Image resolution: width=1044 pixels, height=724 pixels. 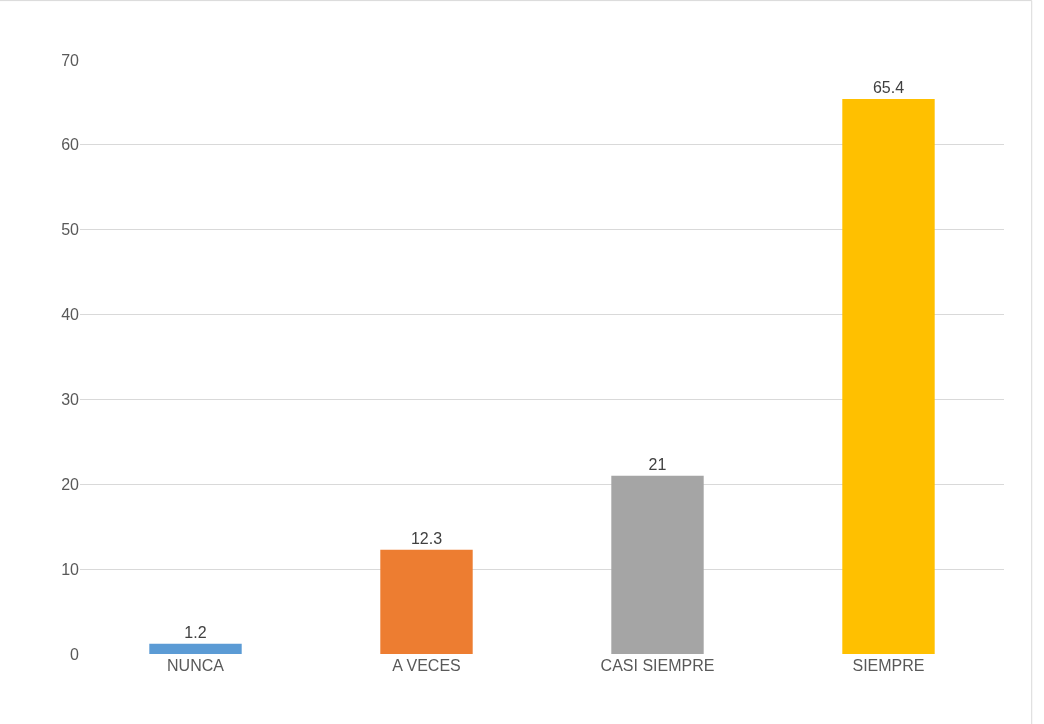 I want to click on x-tick-label: SIEMPRE, so click(x=888, y=665).